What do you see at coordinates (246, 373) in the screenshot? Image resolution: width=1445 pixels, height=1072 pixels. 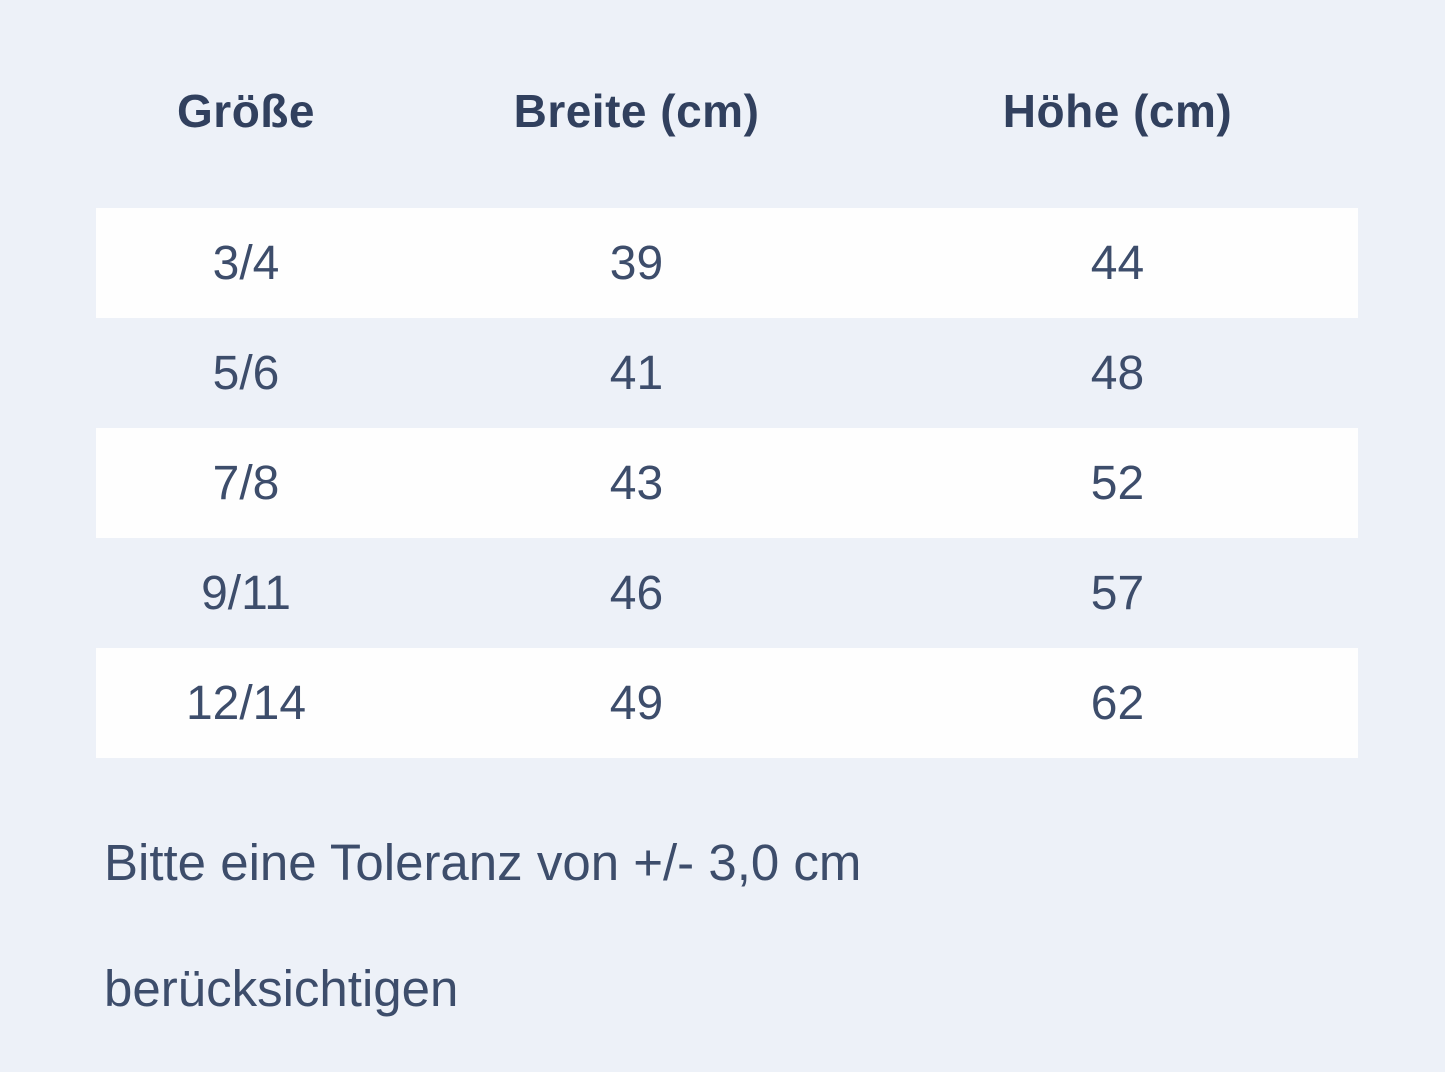 I see `cell-size: 5/6` at bounding box center [246, 373].